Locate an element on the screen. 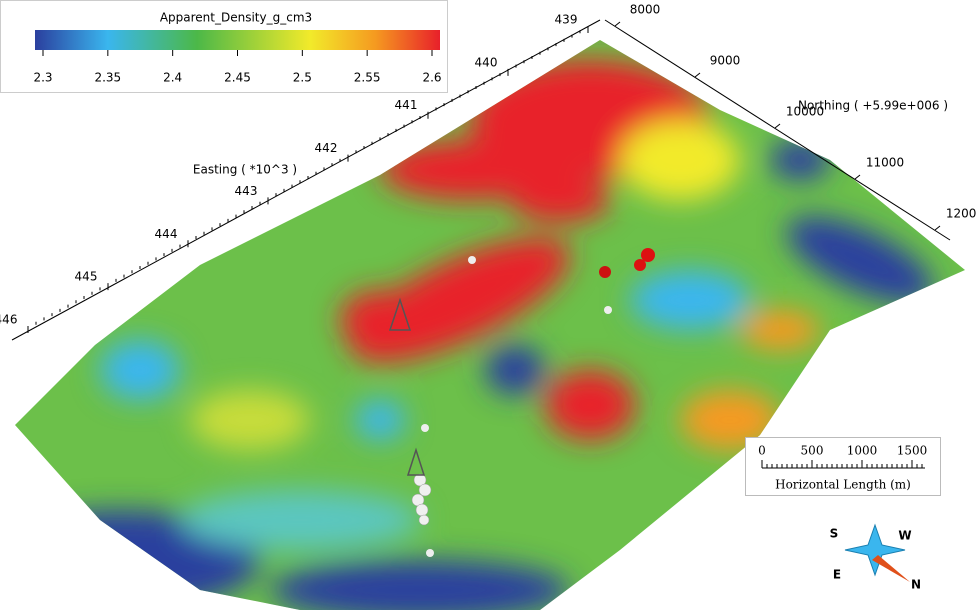 Image resolution: width=977 pixels, height=615 pixels. easting-tick-label: 444 is located at coordinates (166, 234).